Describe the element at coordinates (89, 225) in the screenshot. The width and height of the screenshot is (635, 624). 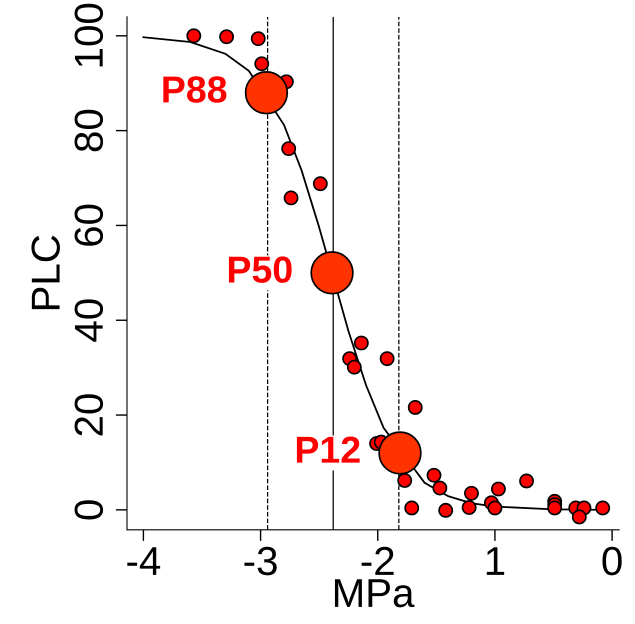
I see `y-tick-label: 60` at that location.